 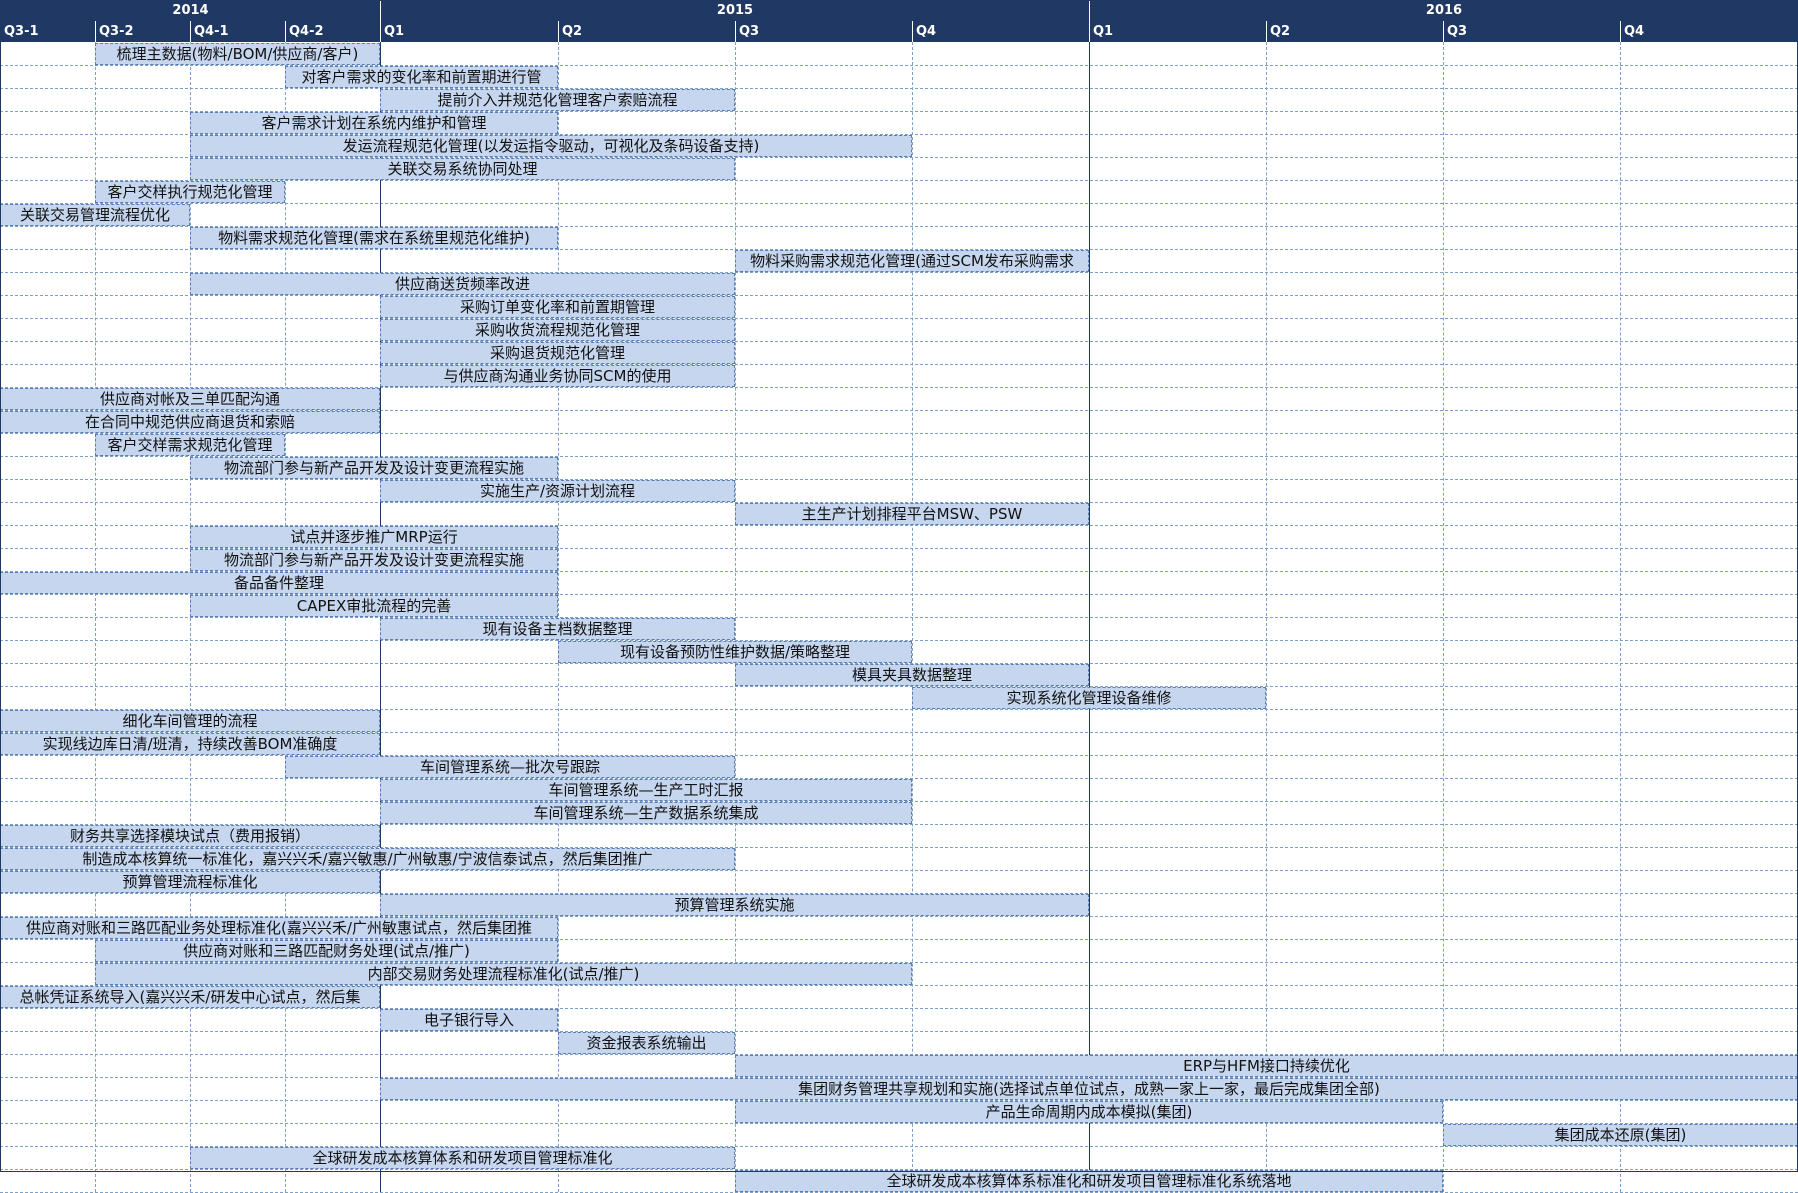 What do you see at coordinates (421, 77) in the screenshot?
I see `task-bar: 对客户需求的变化率和前置期进行管` at bounding box center [421, 77].